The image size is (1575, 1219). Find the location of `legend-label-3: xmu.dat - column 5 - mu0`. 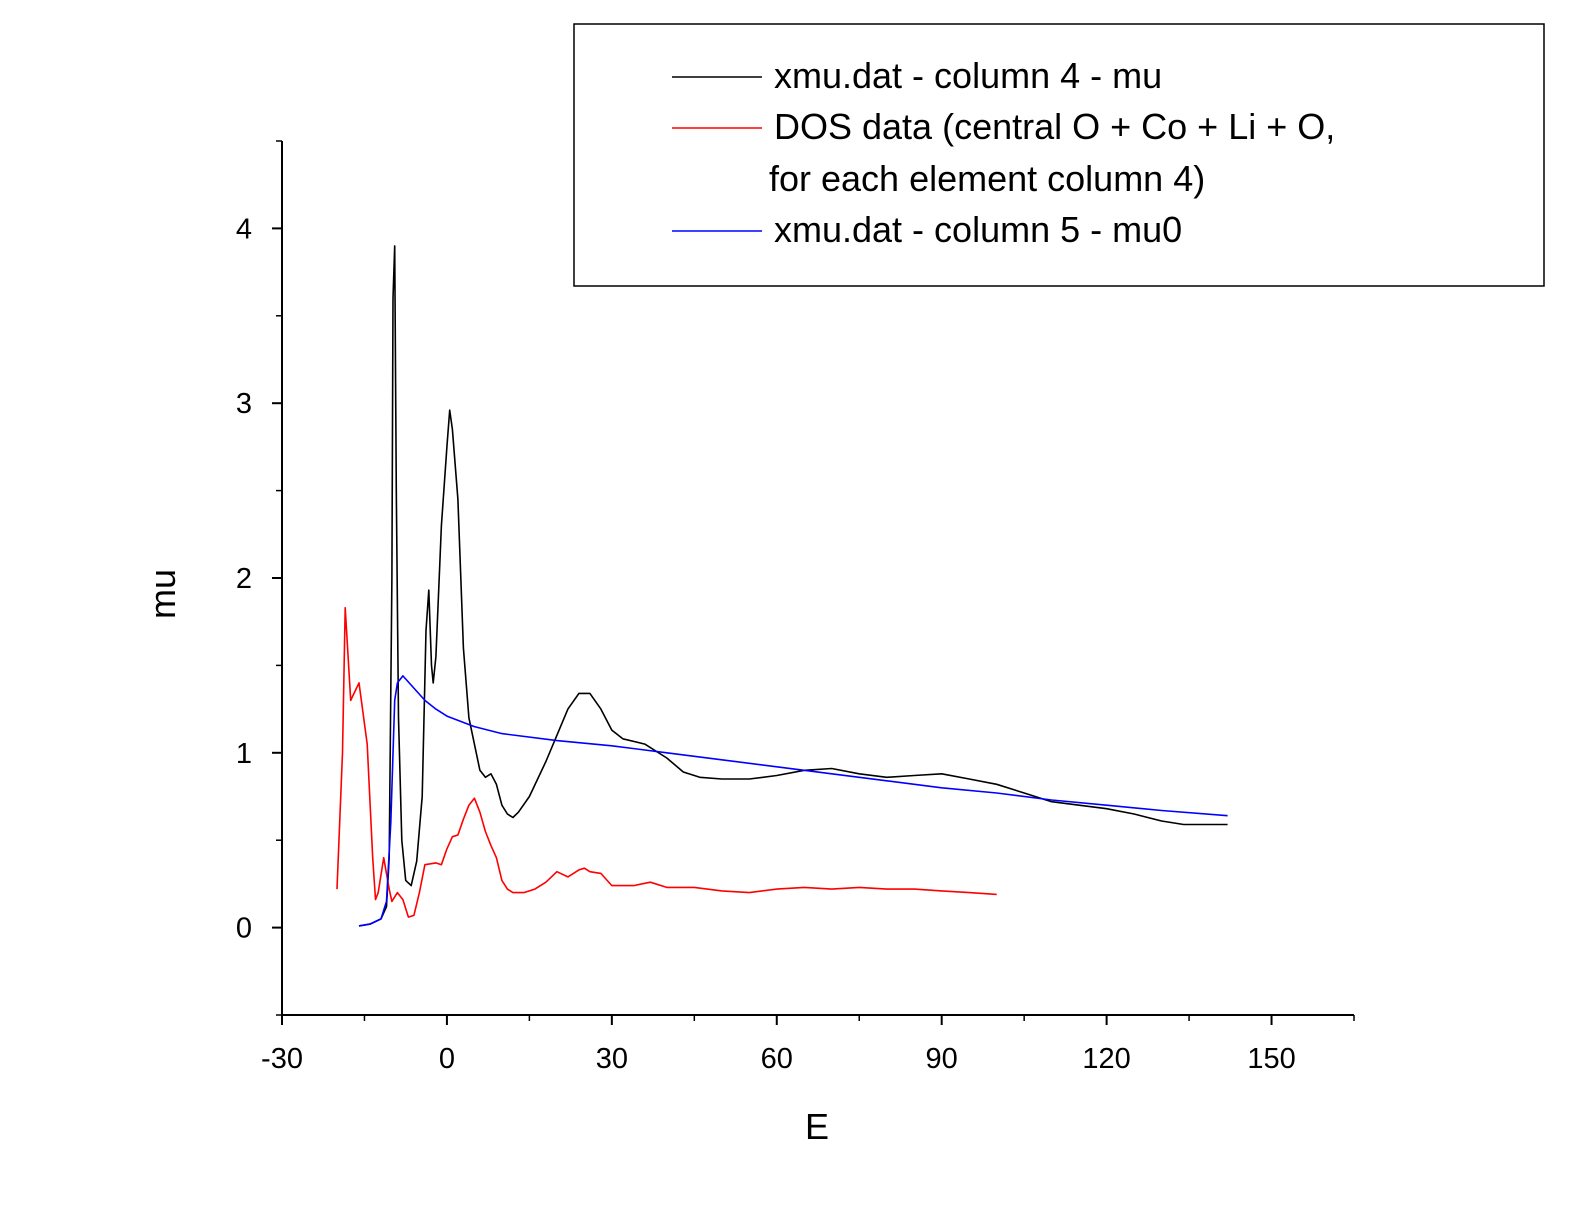

legend-label-3: xmu.dat - column 5 - mu0 is located at coordinates (978, 229).